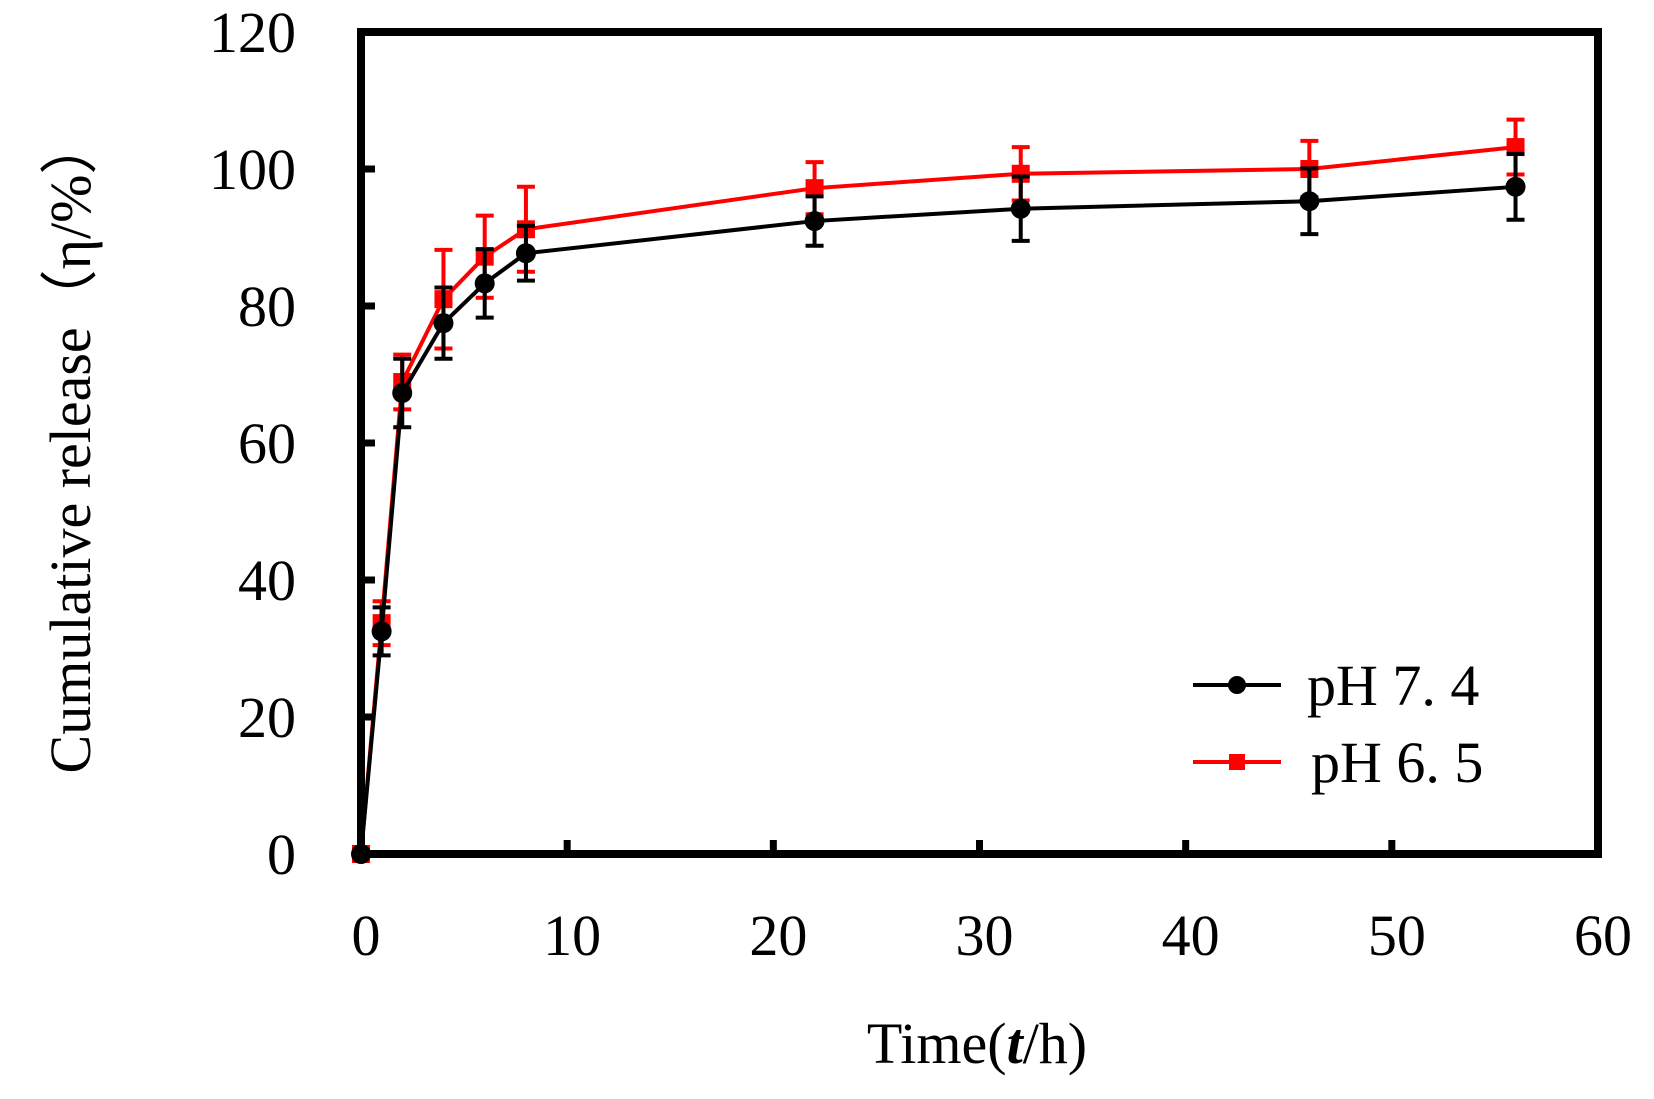 The image size is (1654, 1099). What do you see at coordinates (1397, 935) in the screenshot?
I see `x-tick-label: 50` at bounding box center [1397, 935].